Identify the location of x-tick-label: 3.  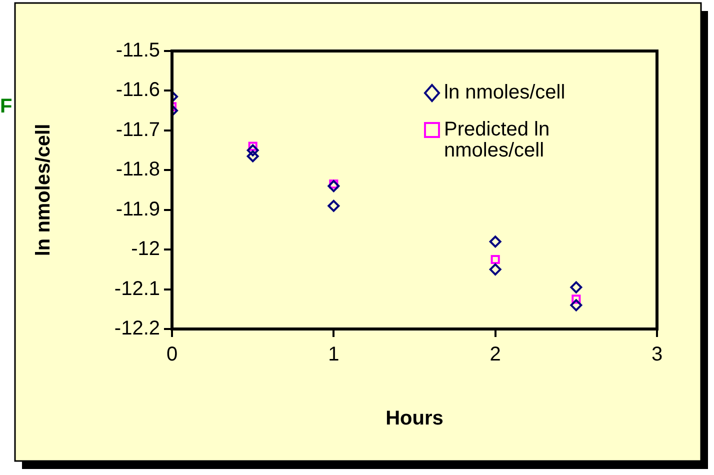
(657, 355).